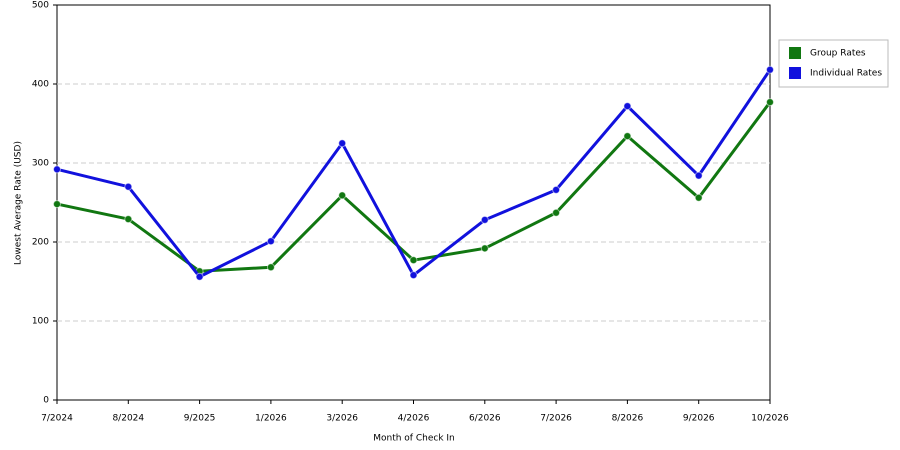 The height and width of the screenshot is (450, 900). I want to click on y-tick-label: 0, so click(46, 401).